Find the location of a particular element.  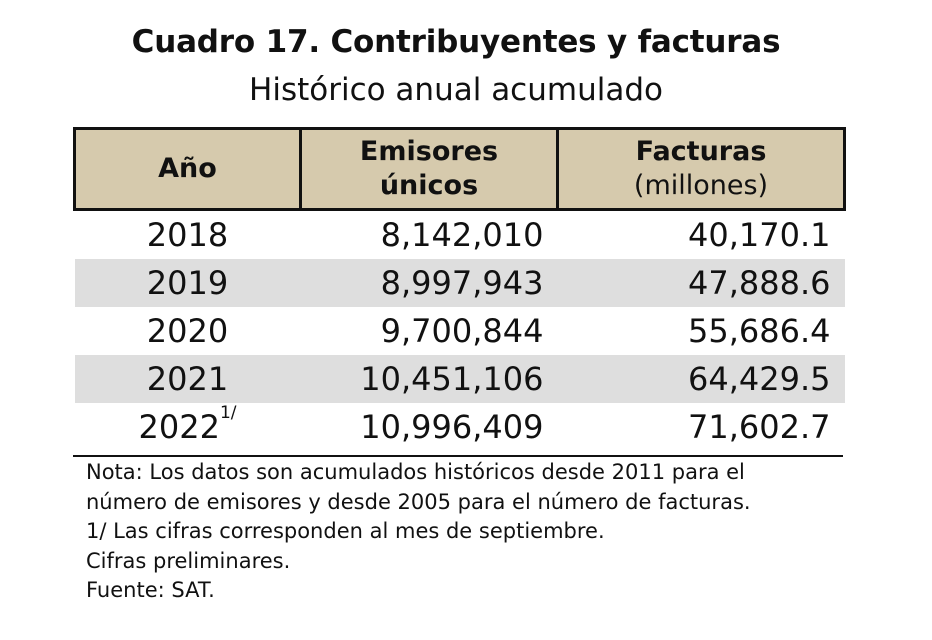

header-emisores-line2: únicos is located at coordinates (429, 185).